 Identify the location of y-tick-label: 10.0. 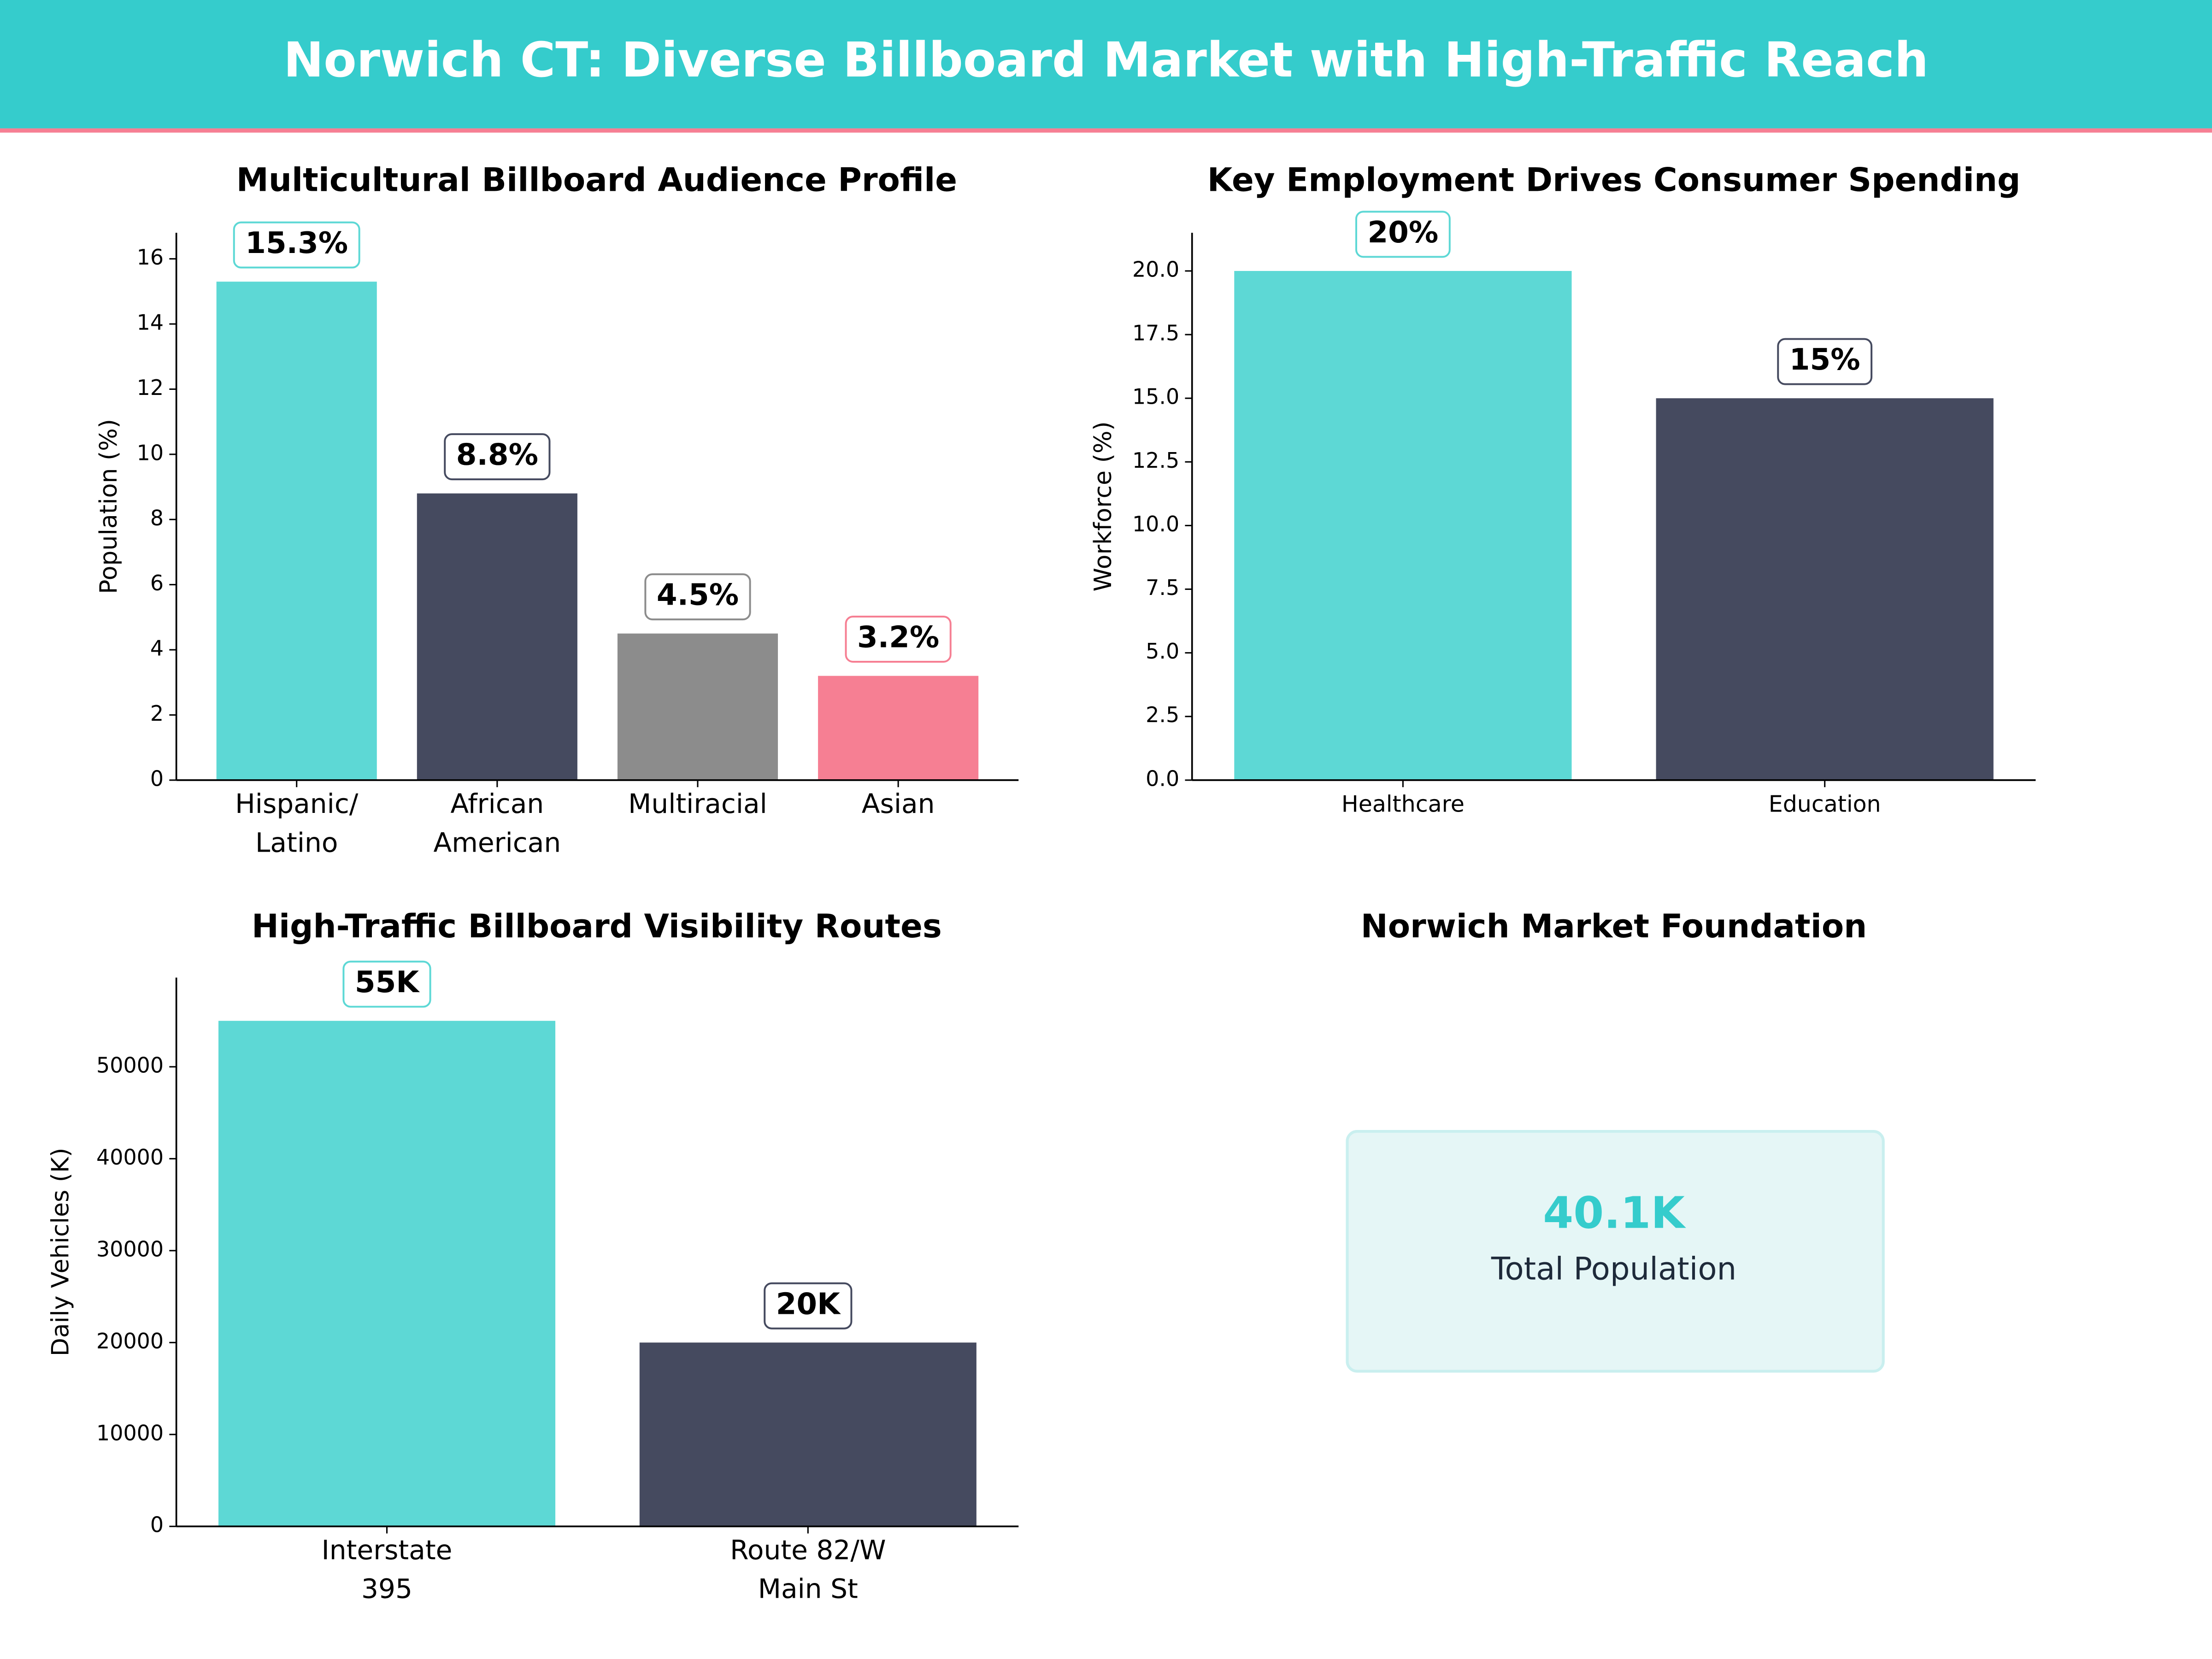
(1155, 524).